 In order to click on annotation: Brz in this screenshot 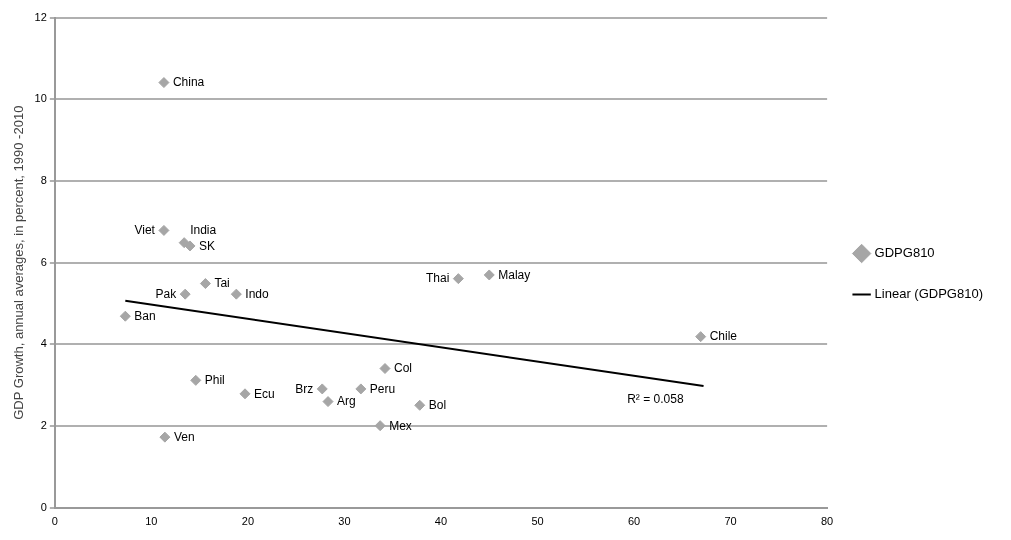, I will do `click(304, 388)`.